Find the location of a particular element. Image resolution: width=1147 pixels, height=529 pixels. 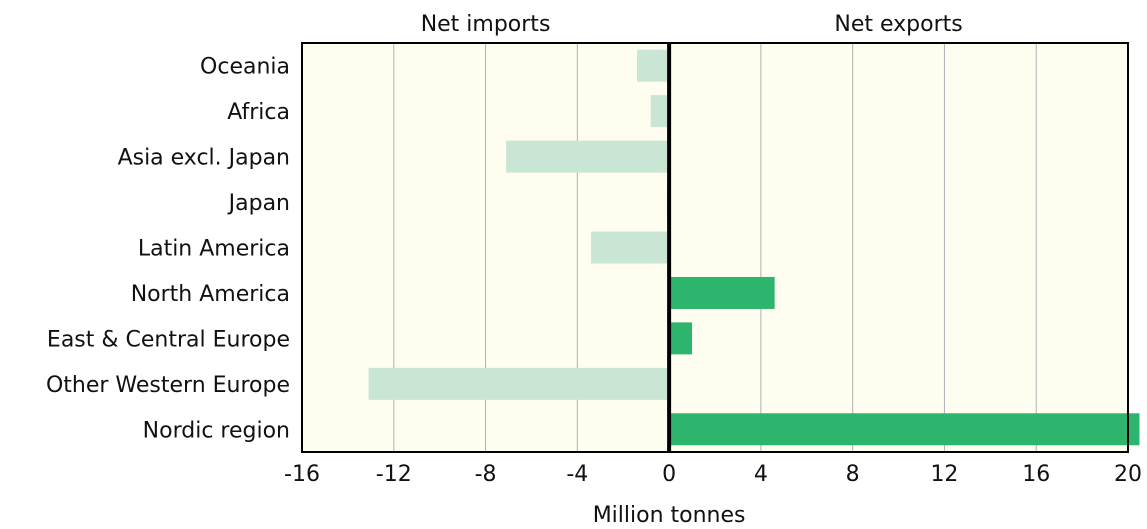

net-imports-label: Net imports is located at coordinates (486, 24).